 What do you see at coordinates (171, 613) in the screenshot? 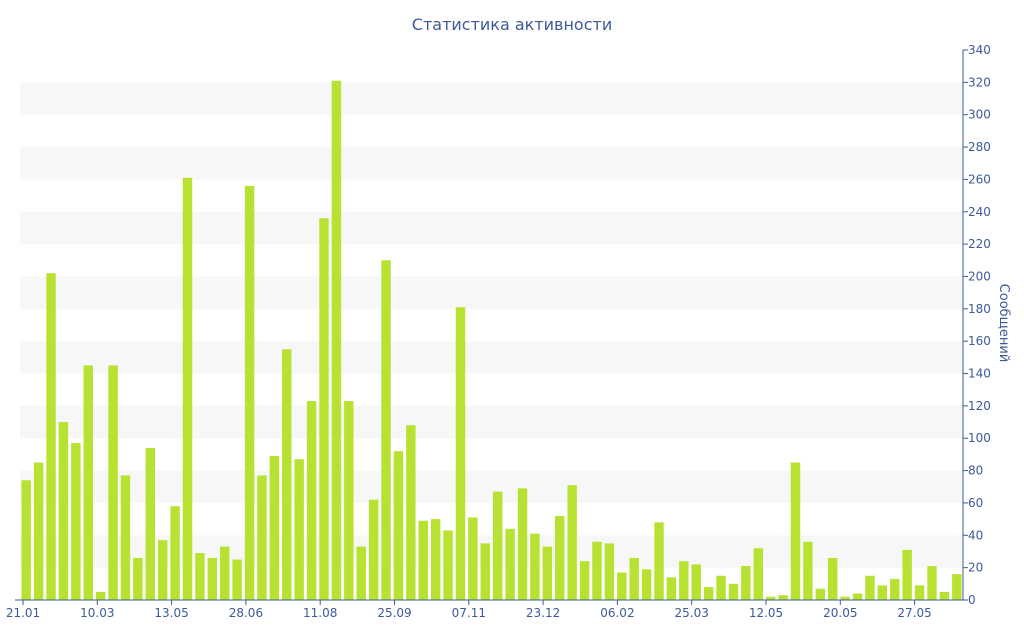
I see `x-tick-label: 13.05` at bounding box center [171, 613].